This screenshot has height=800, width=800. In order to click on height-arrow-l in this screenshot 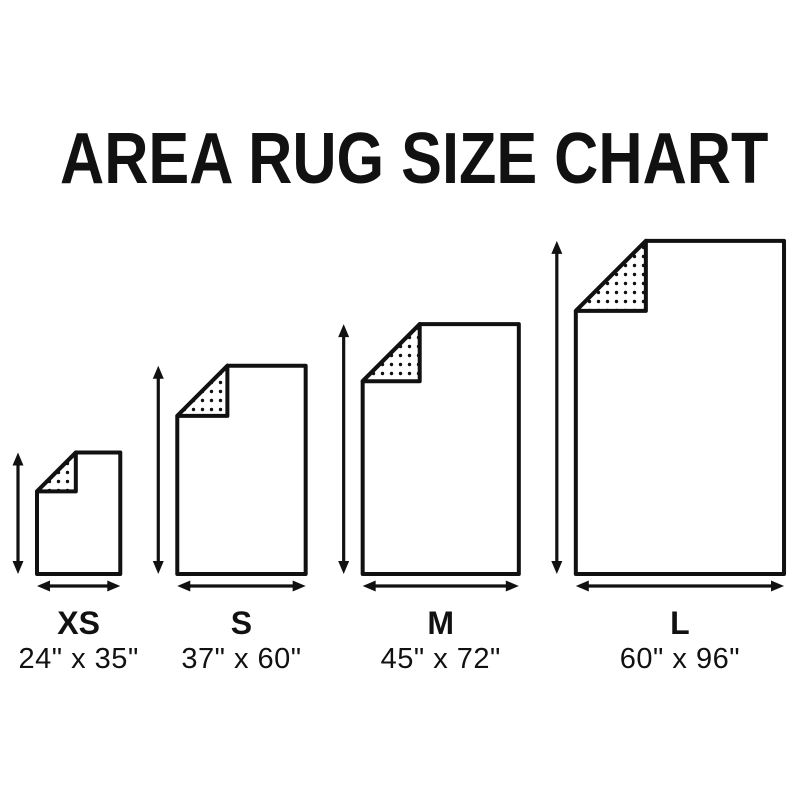, I will do `click(557, 407)`.